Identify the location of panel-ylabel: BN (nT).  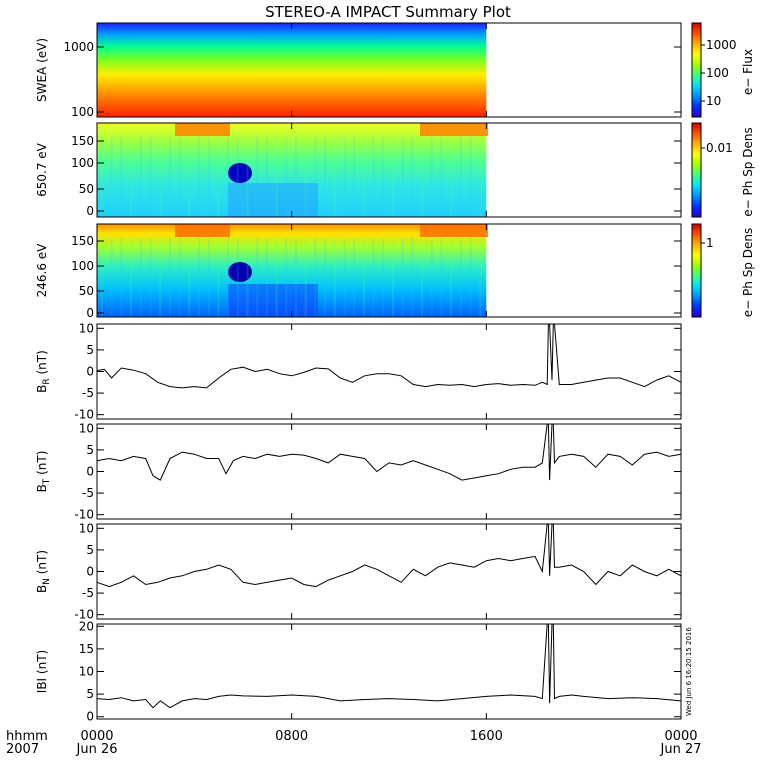
(43, 571).